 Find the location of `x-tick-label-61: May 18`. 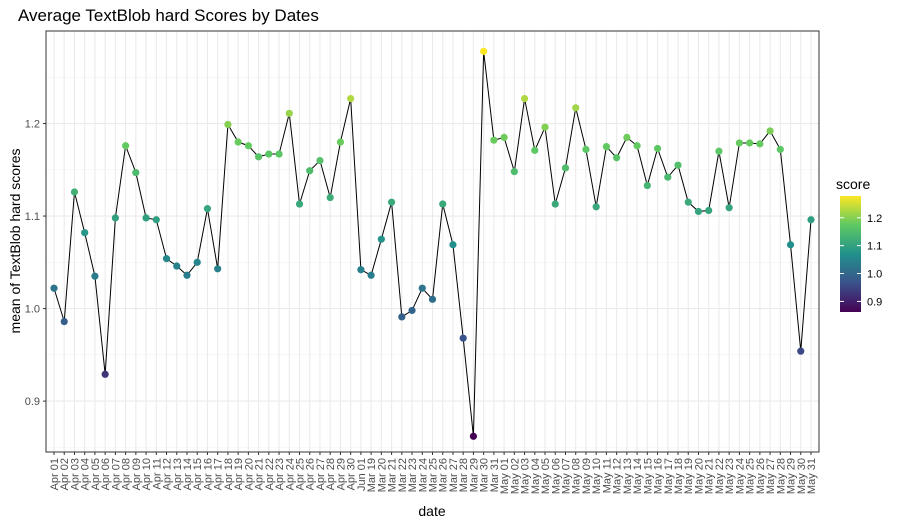

x-tick-label-61: May 18 is located at coordinates (679, 476).